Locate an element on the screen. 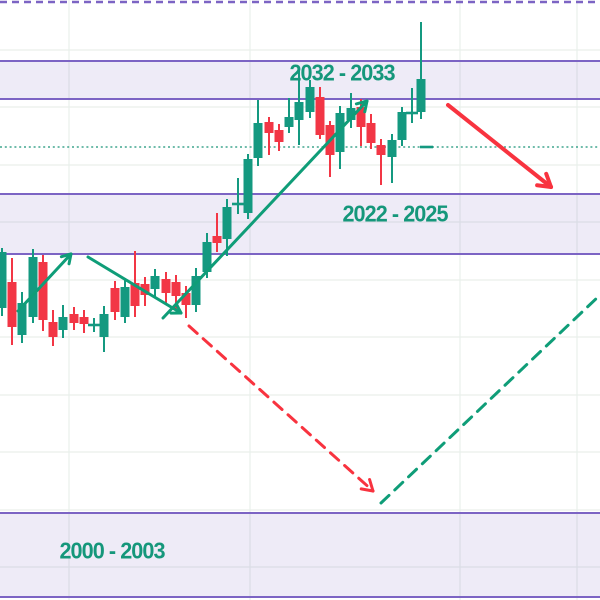 The width and height of the screenshot is (600, 600). zone-label-2032-2033: 2032 - 2033 is located at coordinates (342, 72).